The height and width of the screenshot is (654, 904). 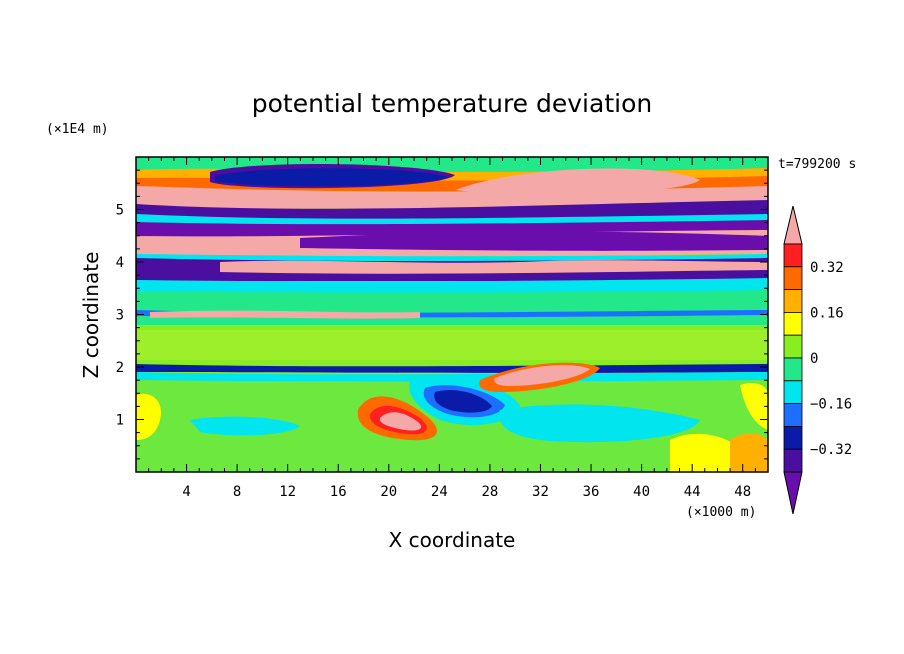 What do you see at coordinates (120, 211) in the screenshot?
I see `y-tick-label: 5` at bounding box center [120, 211].